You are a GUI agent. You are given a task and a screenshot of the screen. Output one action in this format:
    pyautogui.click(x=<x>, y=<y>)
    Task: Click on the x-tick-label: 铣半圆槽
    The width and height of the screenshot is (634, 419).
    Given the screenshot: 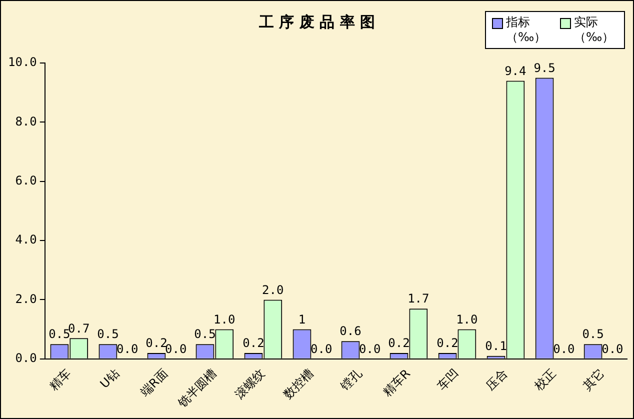 What is the action you would take?
    pyautogui.click(x=197, y=388)
    